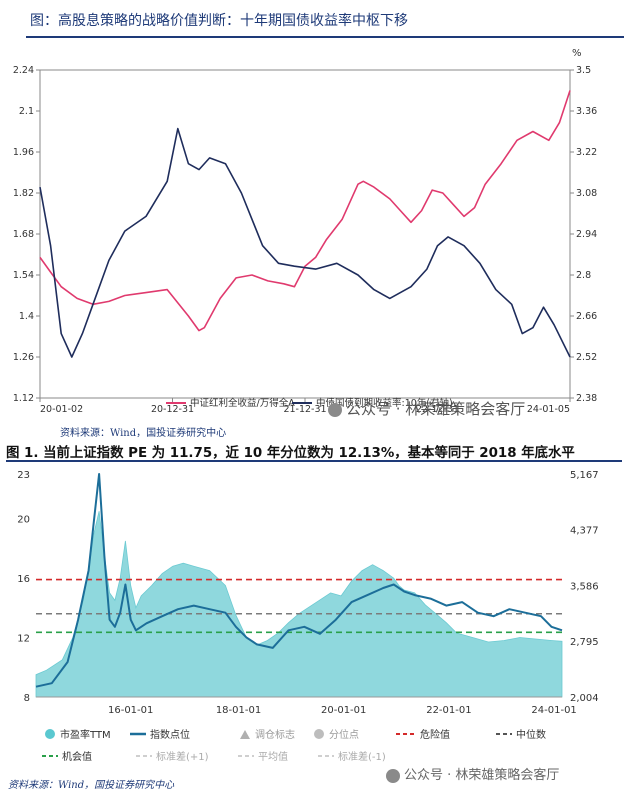  What do you see at coordinates (344, 734) in the screenshot?
I see `legend-item-percentile: 分位点` at bounding box center [344, 734].